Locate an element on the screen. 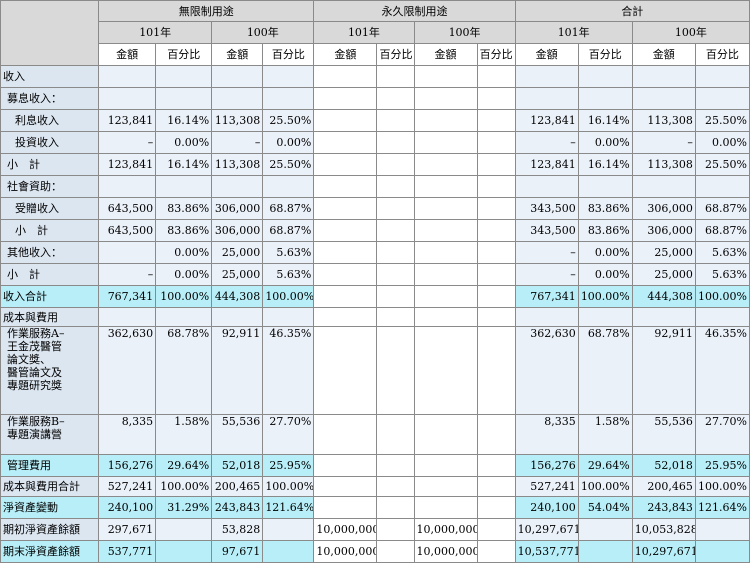 This screenshot has width=750, height=563. amount-cell: 10,537,771 is located at coordinates (546, 551).